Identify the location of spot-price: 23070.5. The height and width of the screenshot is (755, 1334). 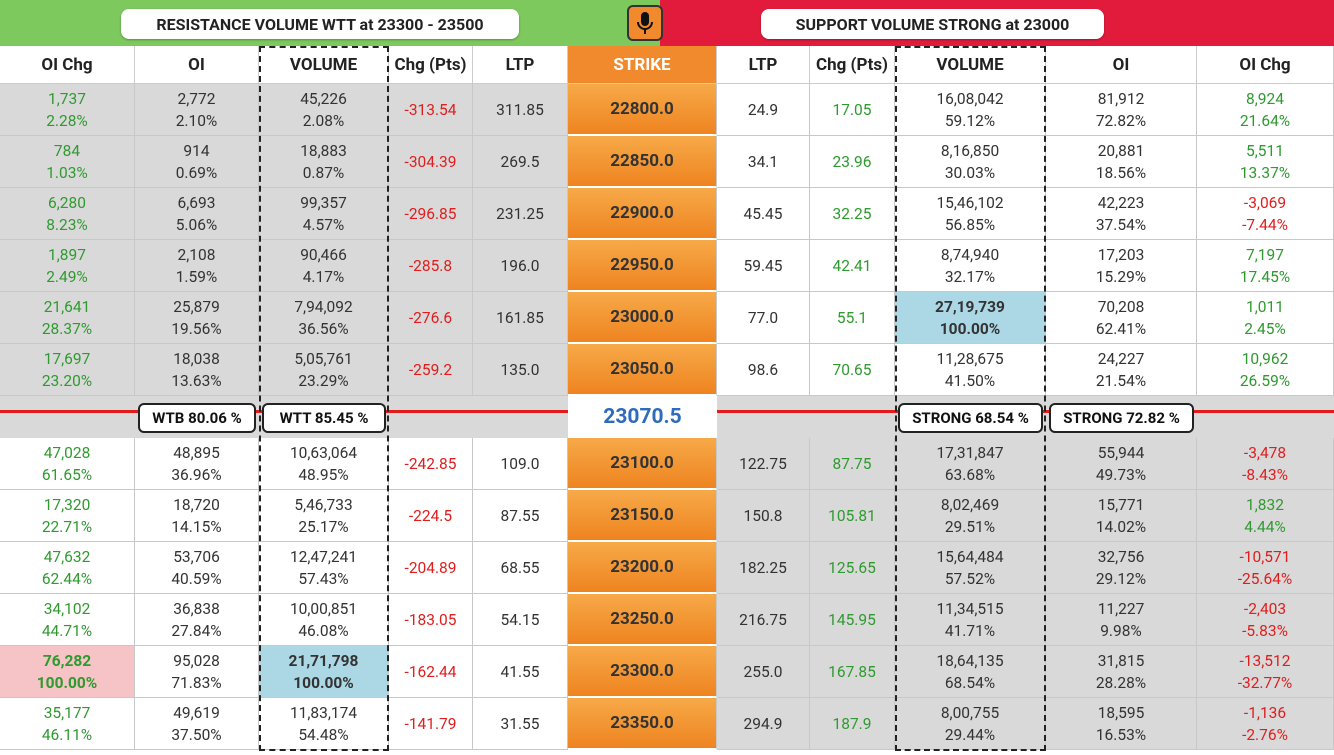
(642, 417).